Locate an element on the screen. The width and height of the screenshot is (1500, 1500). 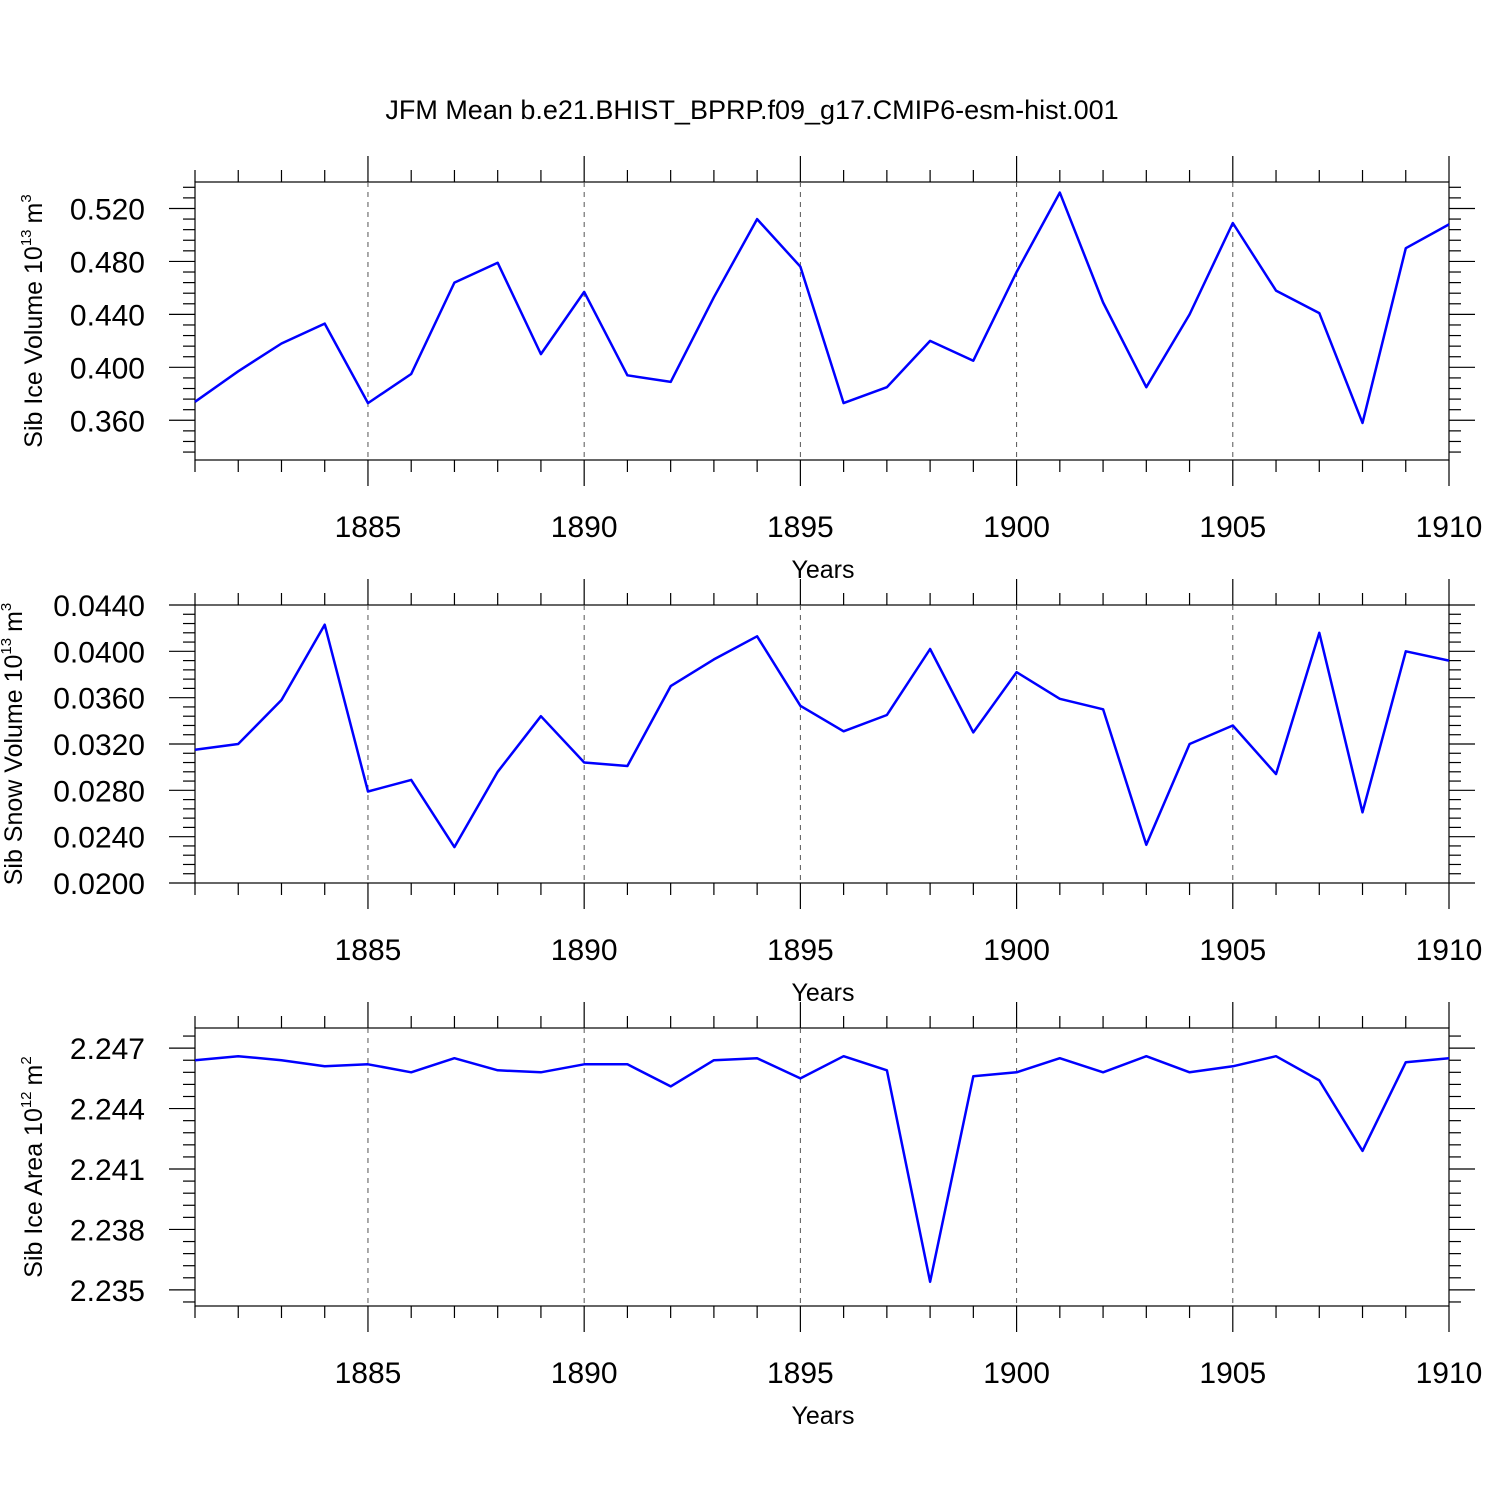
y-axis-label: Sib Ice Area 1012 m2 is located at coordinates (33, 1166).